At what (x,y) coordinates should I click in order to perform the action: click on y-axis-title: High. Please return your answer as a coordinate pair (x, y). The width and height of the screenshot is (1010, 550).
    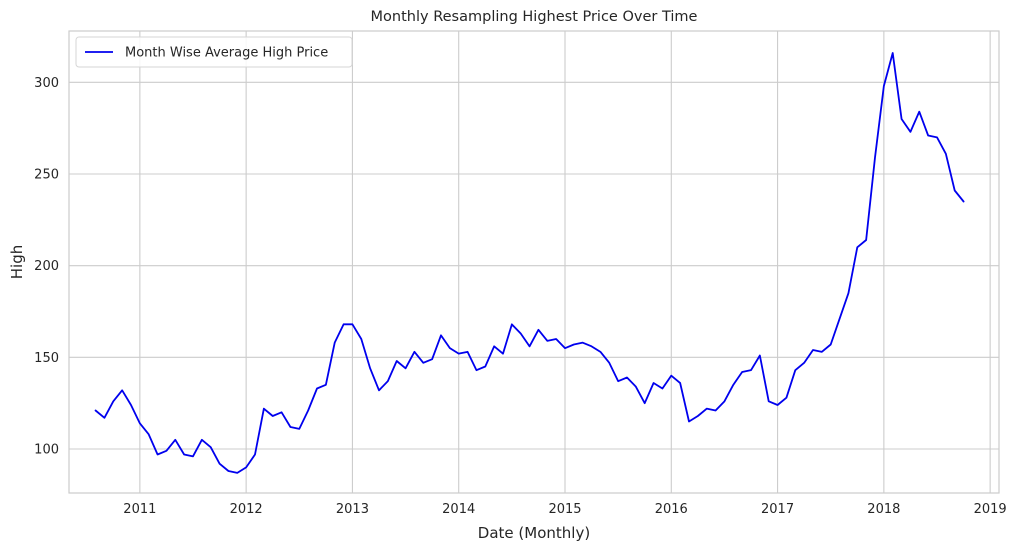
    Looking at the image, I should click on (17, 262).